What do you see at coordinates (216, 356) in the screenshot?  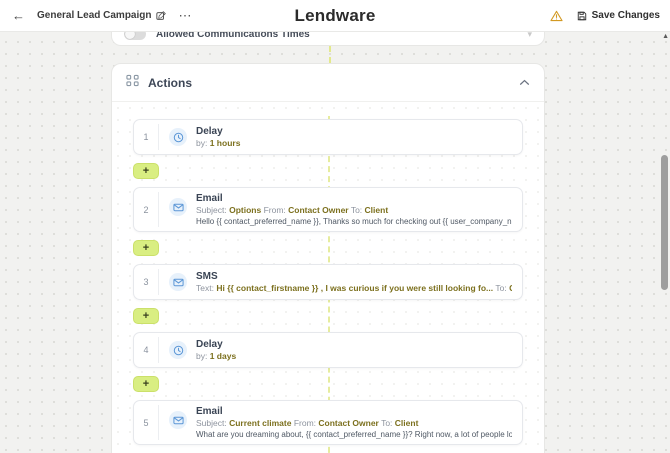 I see `action-meta: by: 1 days` at bounding box center [216, 356].